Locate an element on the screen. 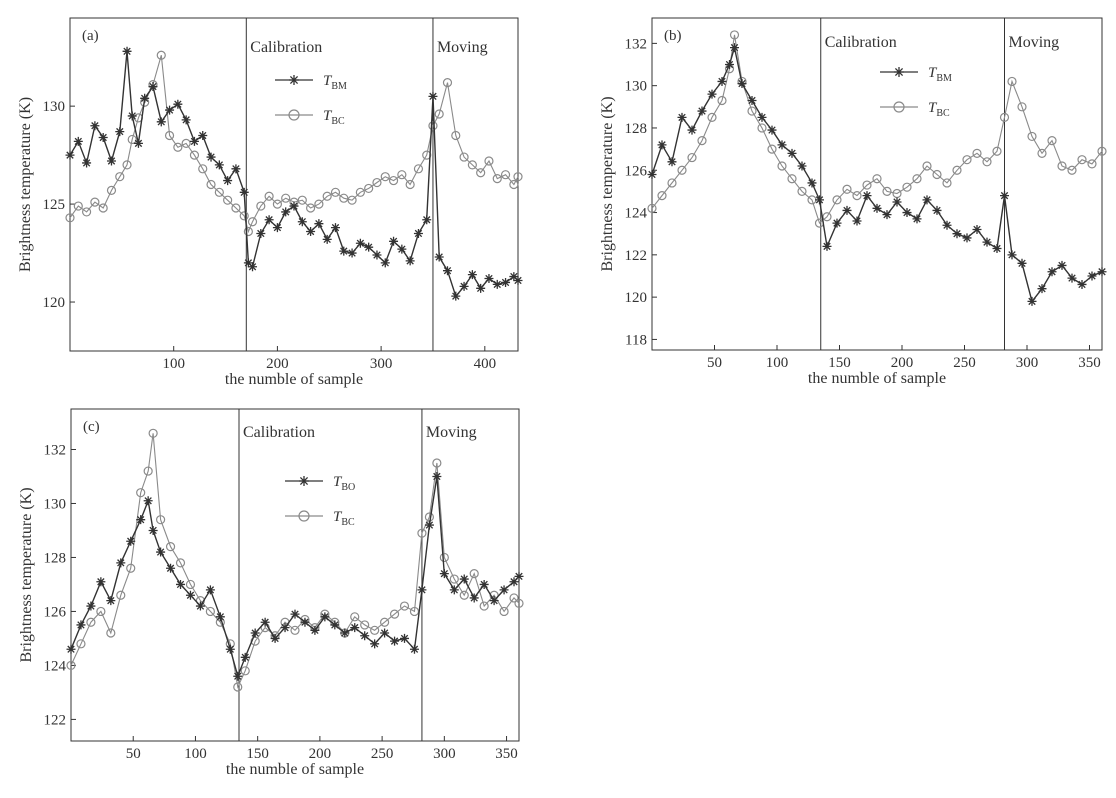 The image size is (1116, 798). legend: TBM TBC is located at coordinates (311, 100).